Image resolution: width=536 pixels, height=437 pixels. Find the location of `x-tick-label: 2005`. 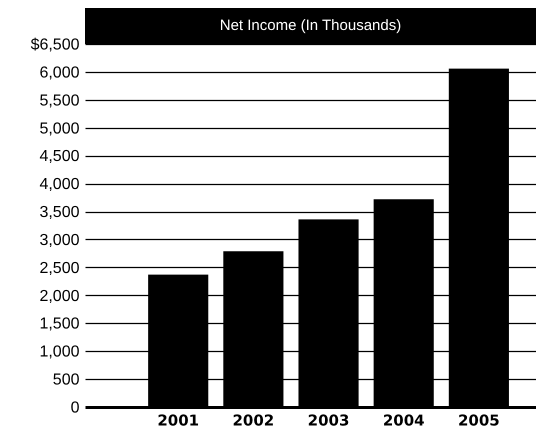

x-tick-label: 2005 is located at coordinates (479, 421).